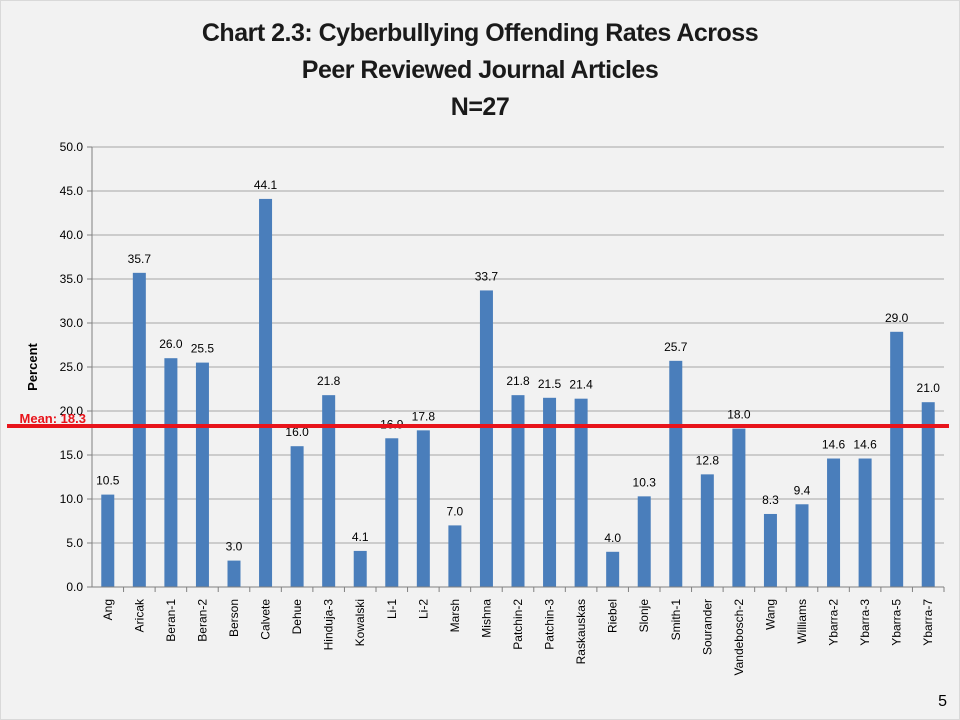 The width and height of the screenshot is (960, 720). Describe the element at coordinates (72, 235) in the screenshot. I see `y-tick-label: 40.0` at that location.